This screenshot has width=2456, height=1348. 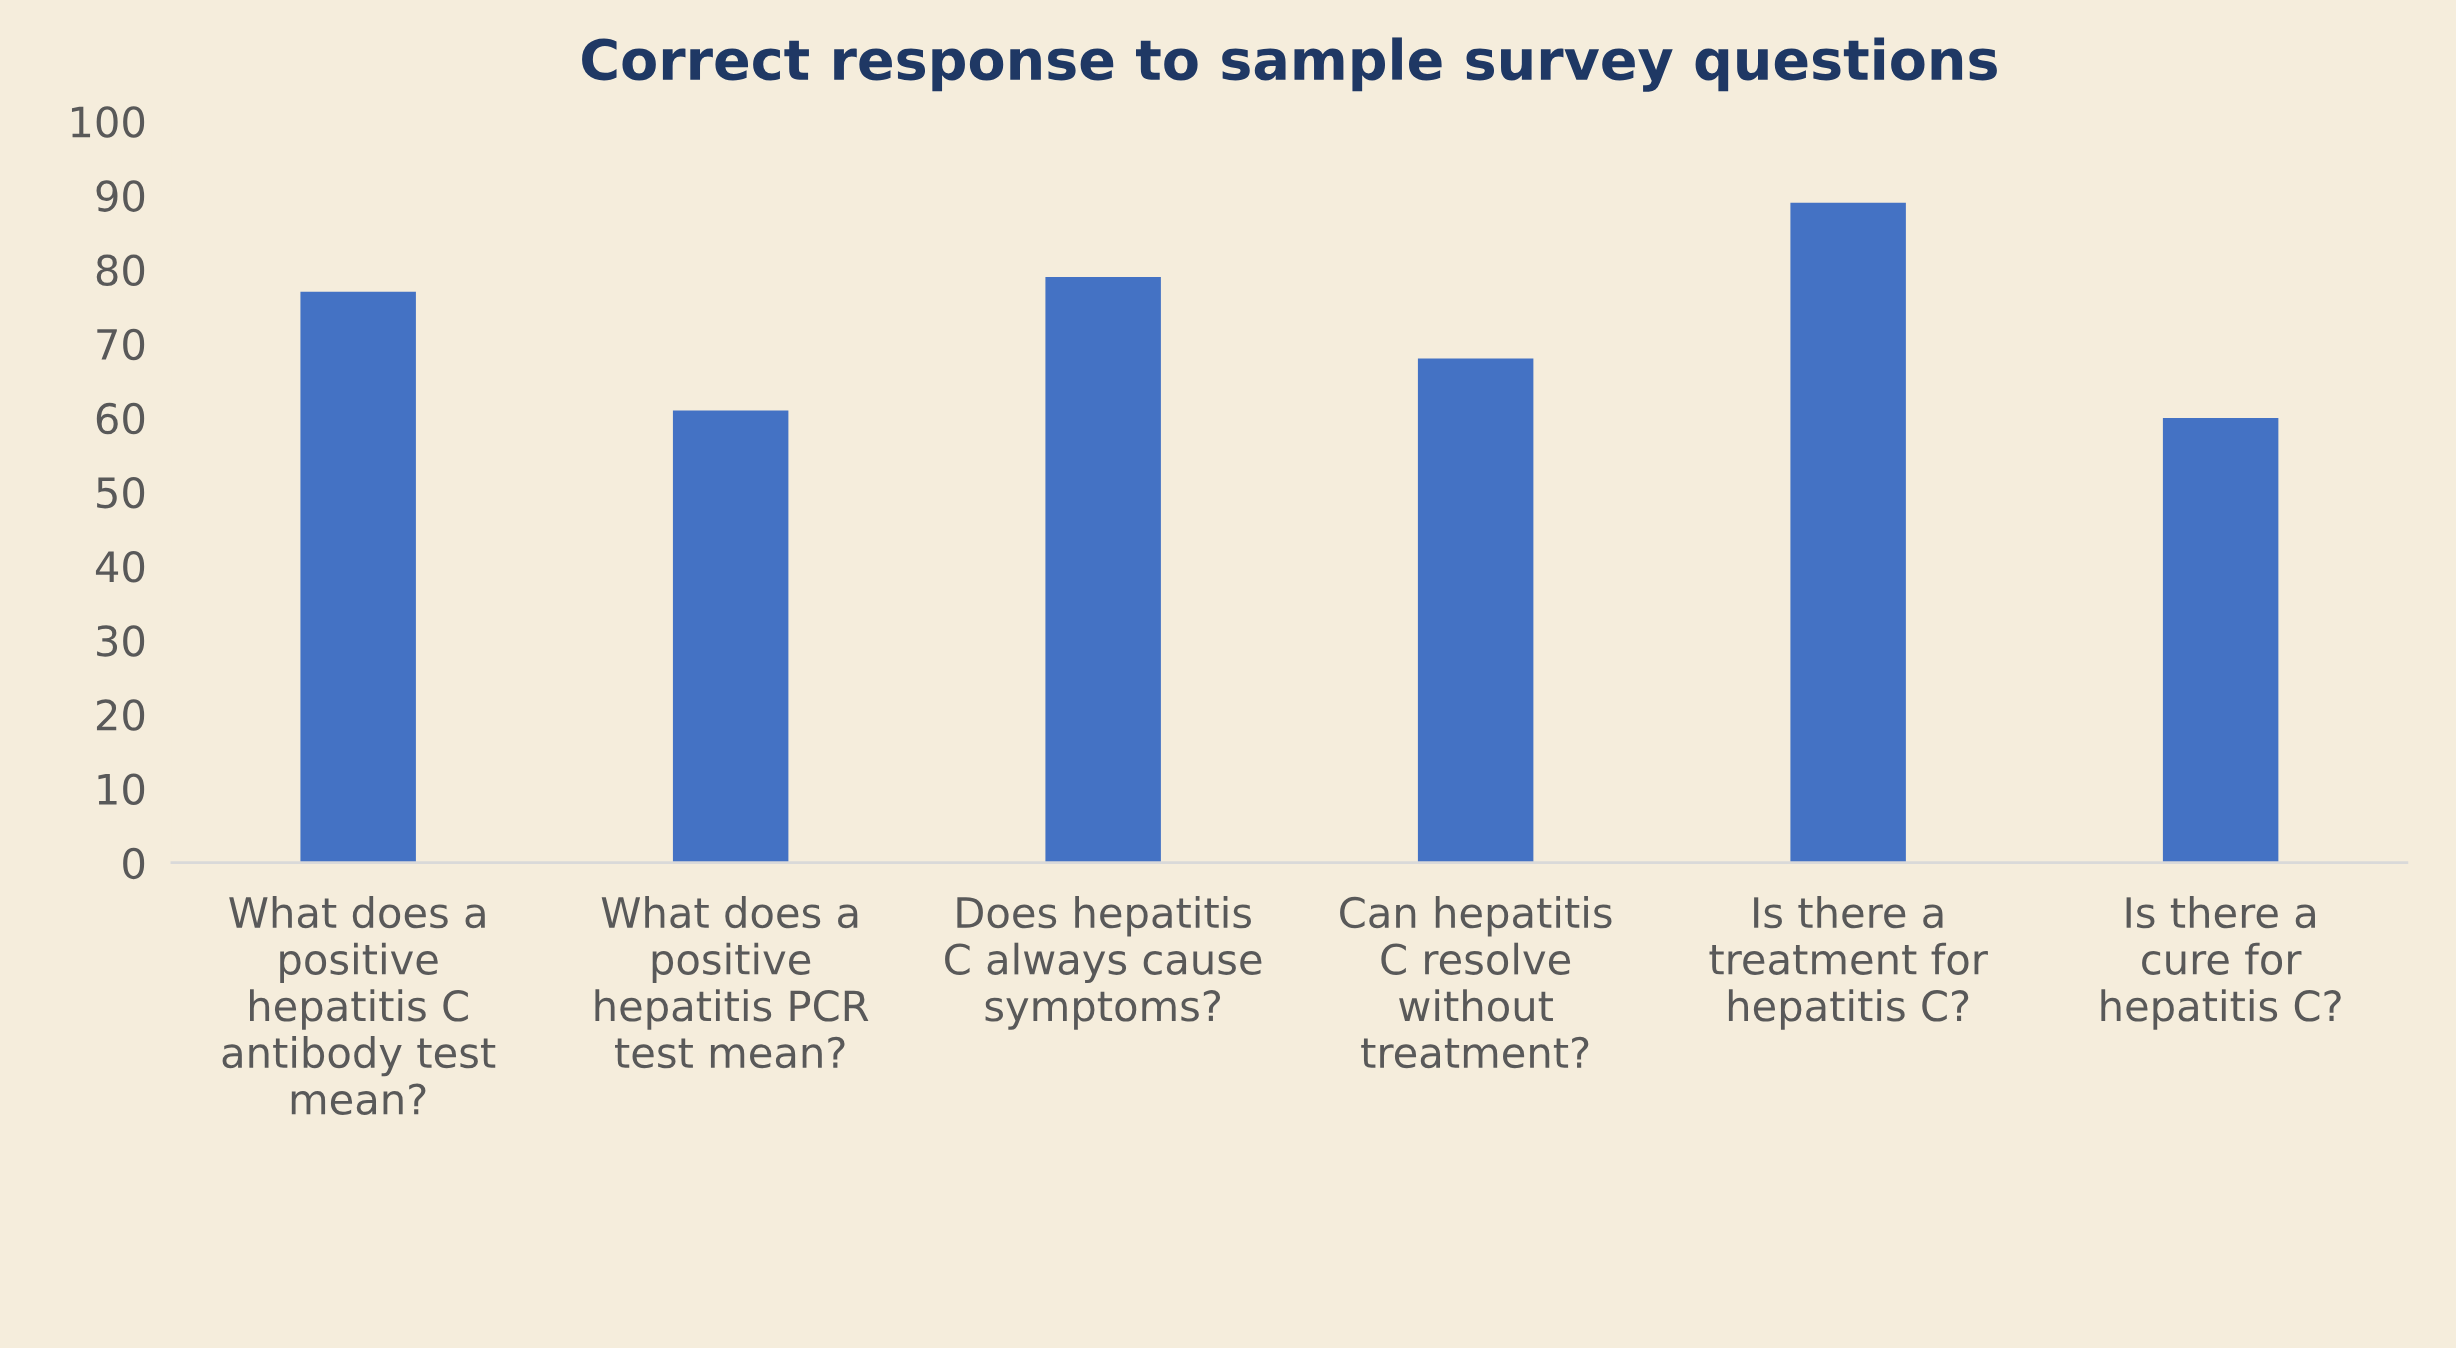 I want to click on y-tick-label: 50, so click(x=121, y=492).